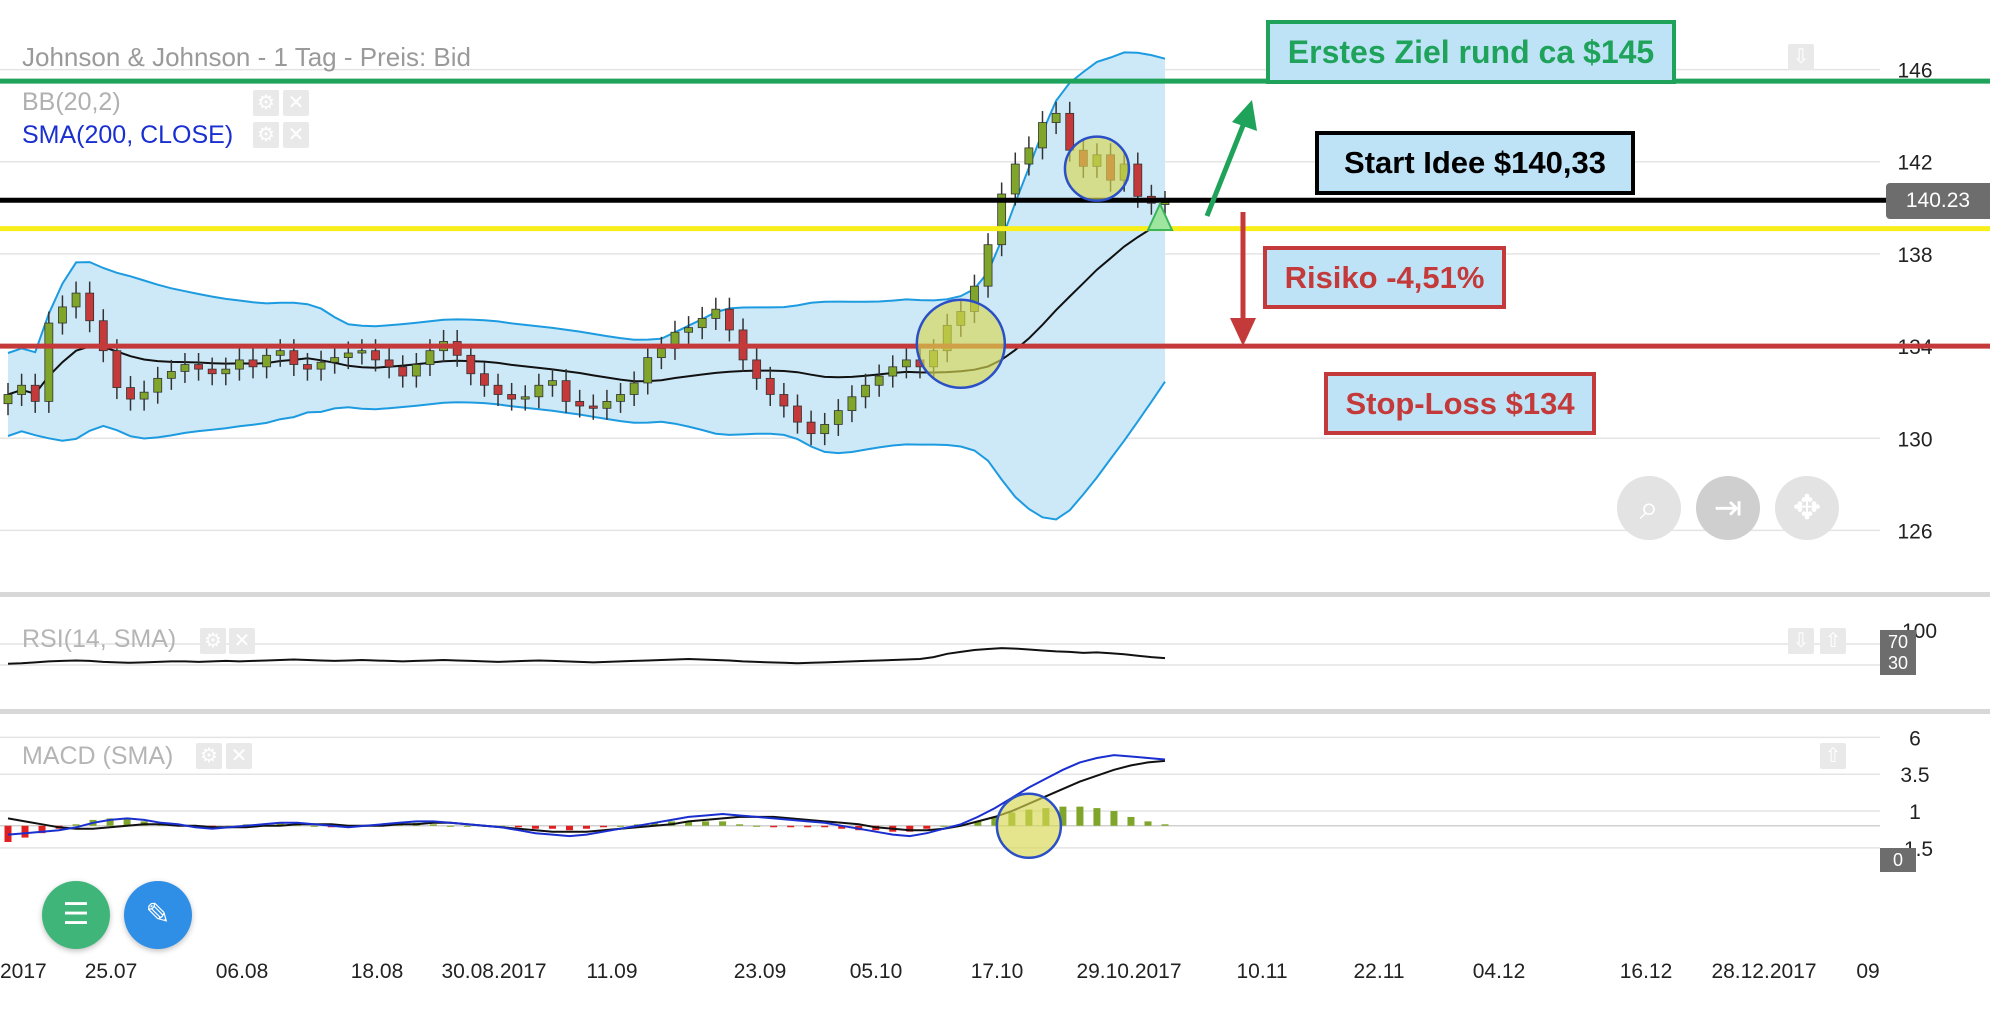 The height and width of the screenshot is (1014, 1990). Describe the element at coordinates (612, 971) in the screenshot. I see `x-tick-label: 11.09` at that location.